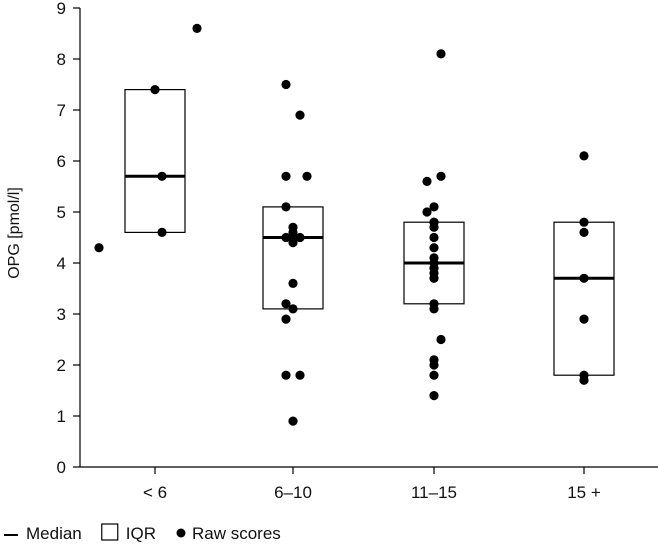 Image resolution: width=658 pixels, height=551 pixels. Describe the element at coordinates (110, 532) in the screenshot. I see `legend-iqr-symbol` at that location.